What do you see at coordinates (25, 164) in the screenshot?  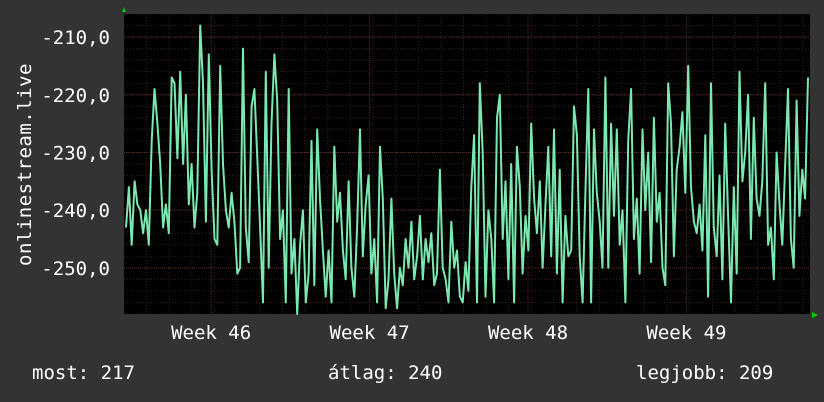 I see `y-axis-label: onlinestream.live` at bounding box center [25, 164].